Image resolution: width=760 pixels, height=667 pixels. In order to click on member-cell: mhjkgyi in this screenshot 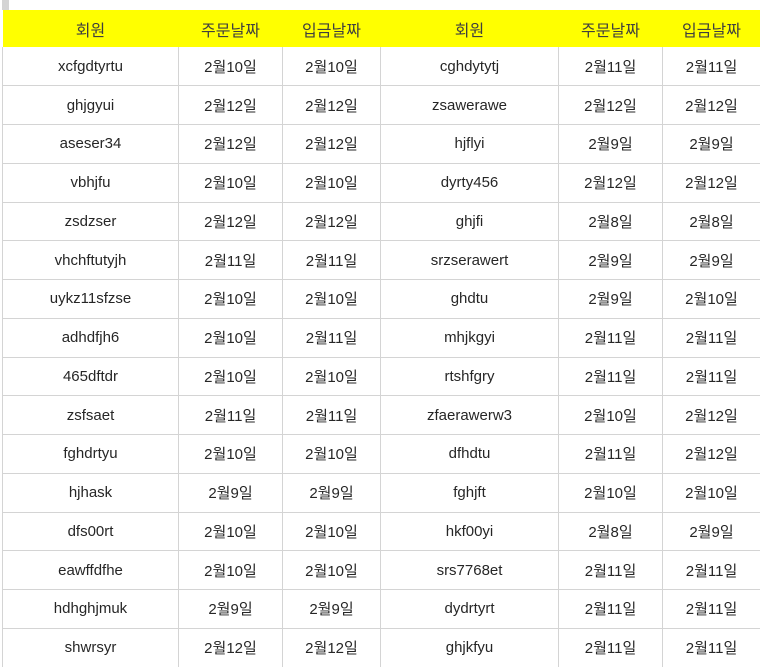, I will do `click(469, 338)`.